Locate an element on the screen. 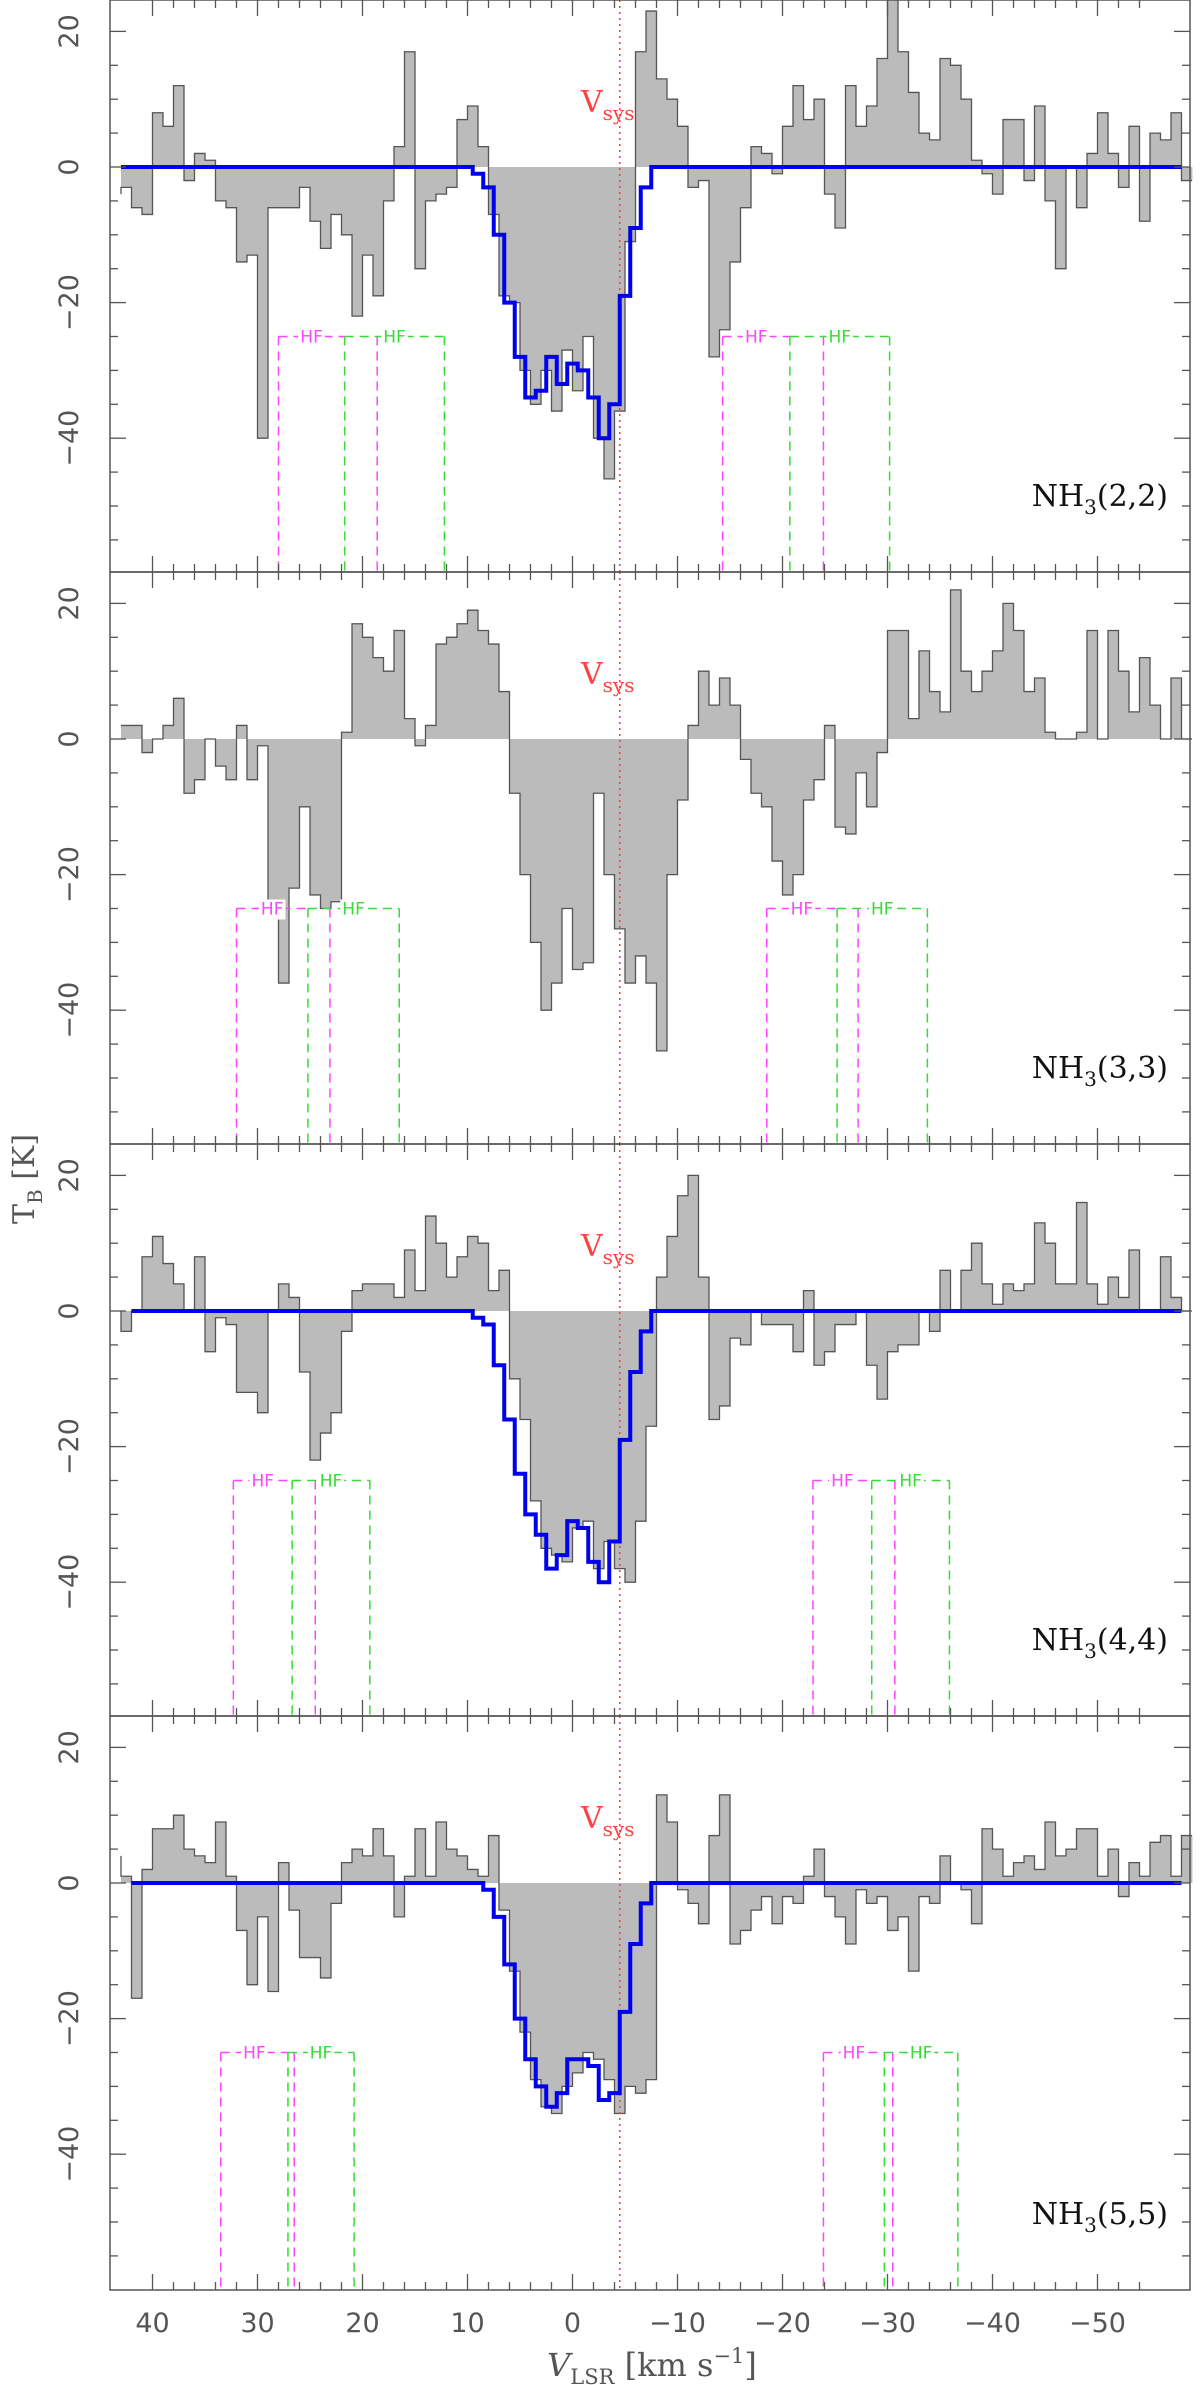 This screenshot has width=1200, height=2385. transition-label-rest: (5,5) is located at coordinates (1132, 2214).